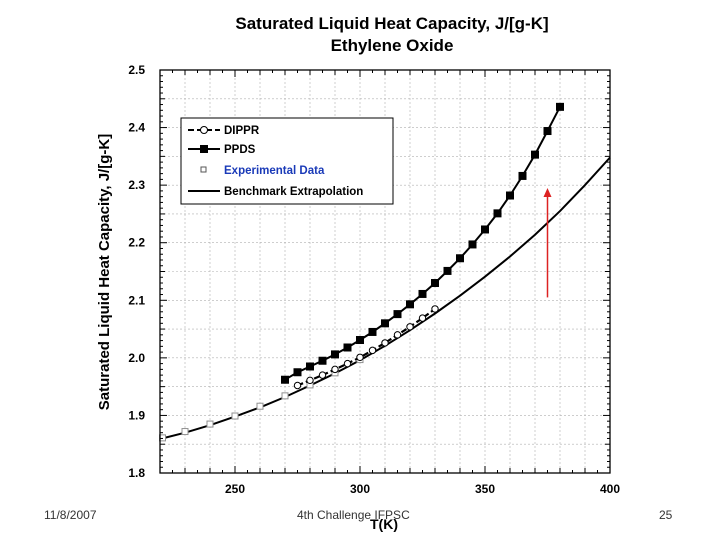 This screenshot has width=720, height=540. I want to click on footer-event: 4th Challenge IFPSC, so click(353, 515).